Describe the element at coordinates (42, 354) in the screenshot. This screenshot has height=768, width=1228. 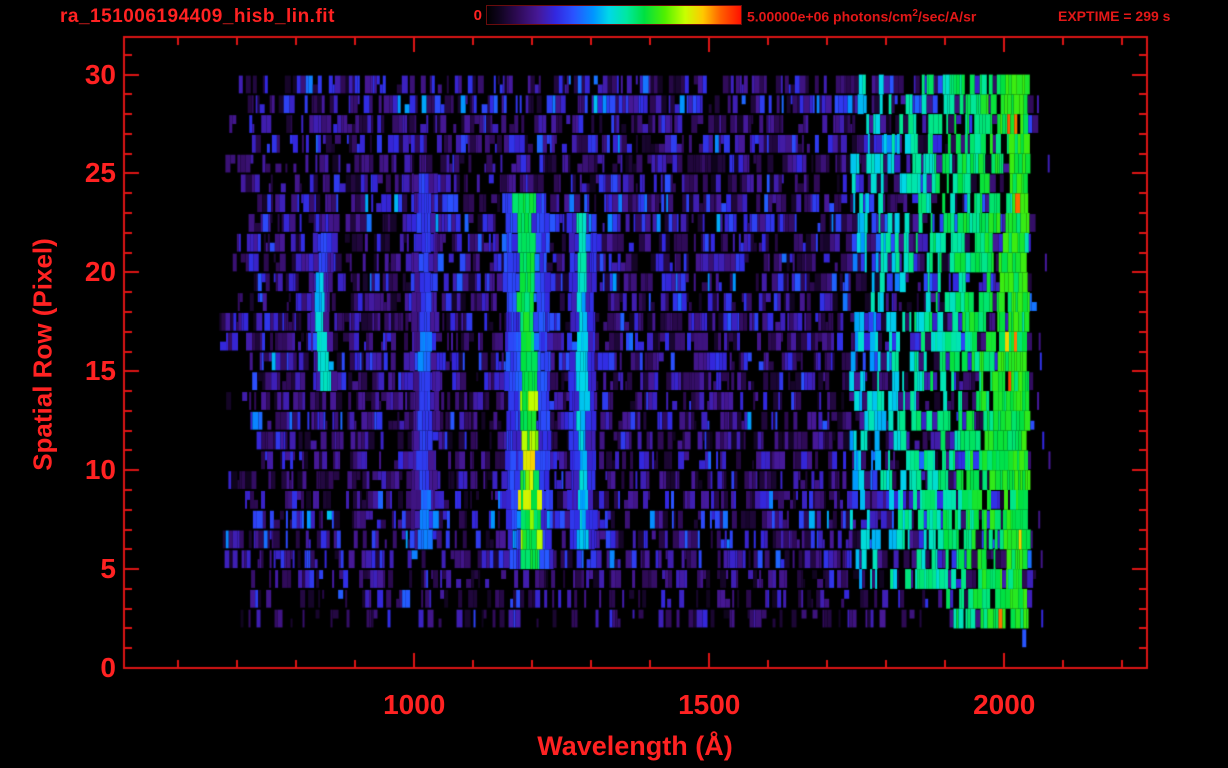
I see `y-axis-title: Spatial Row (Pixel)` at that location.